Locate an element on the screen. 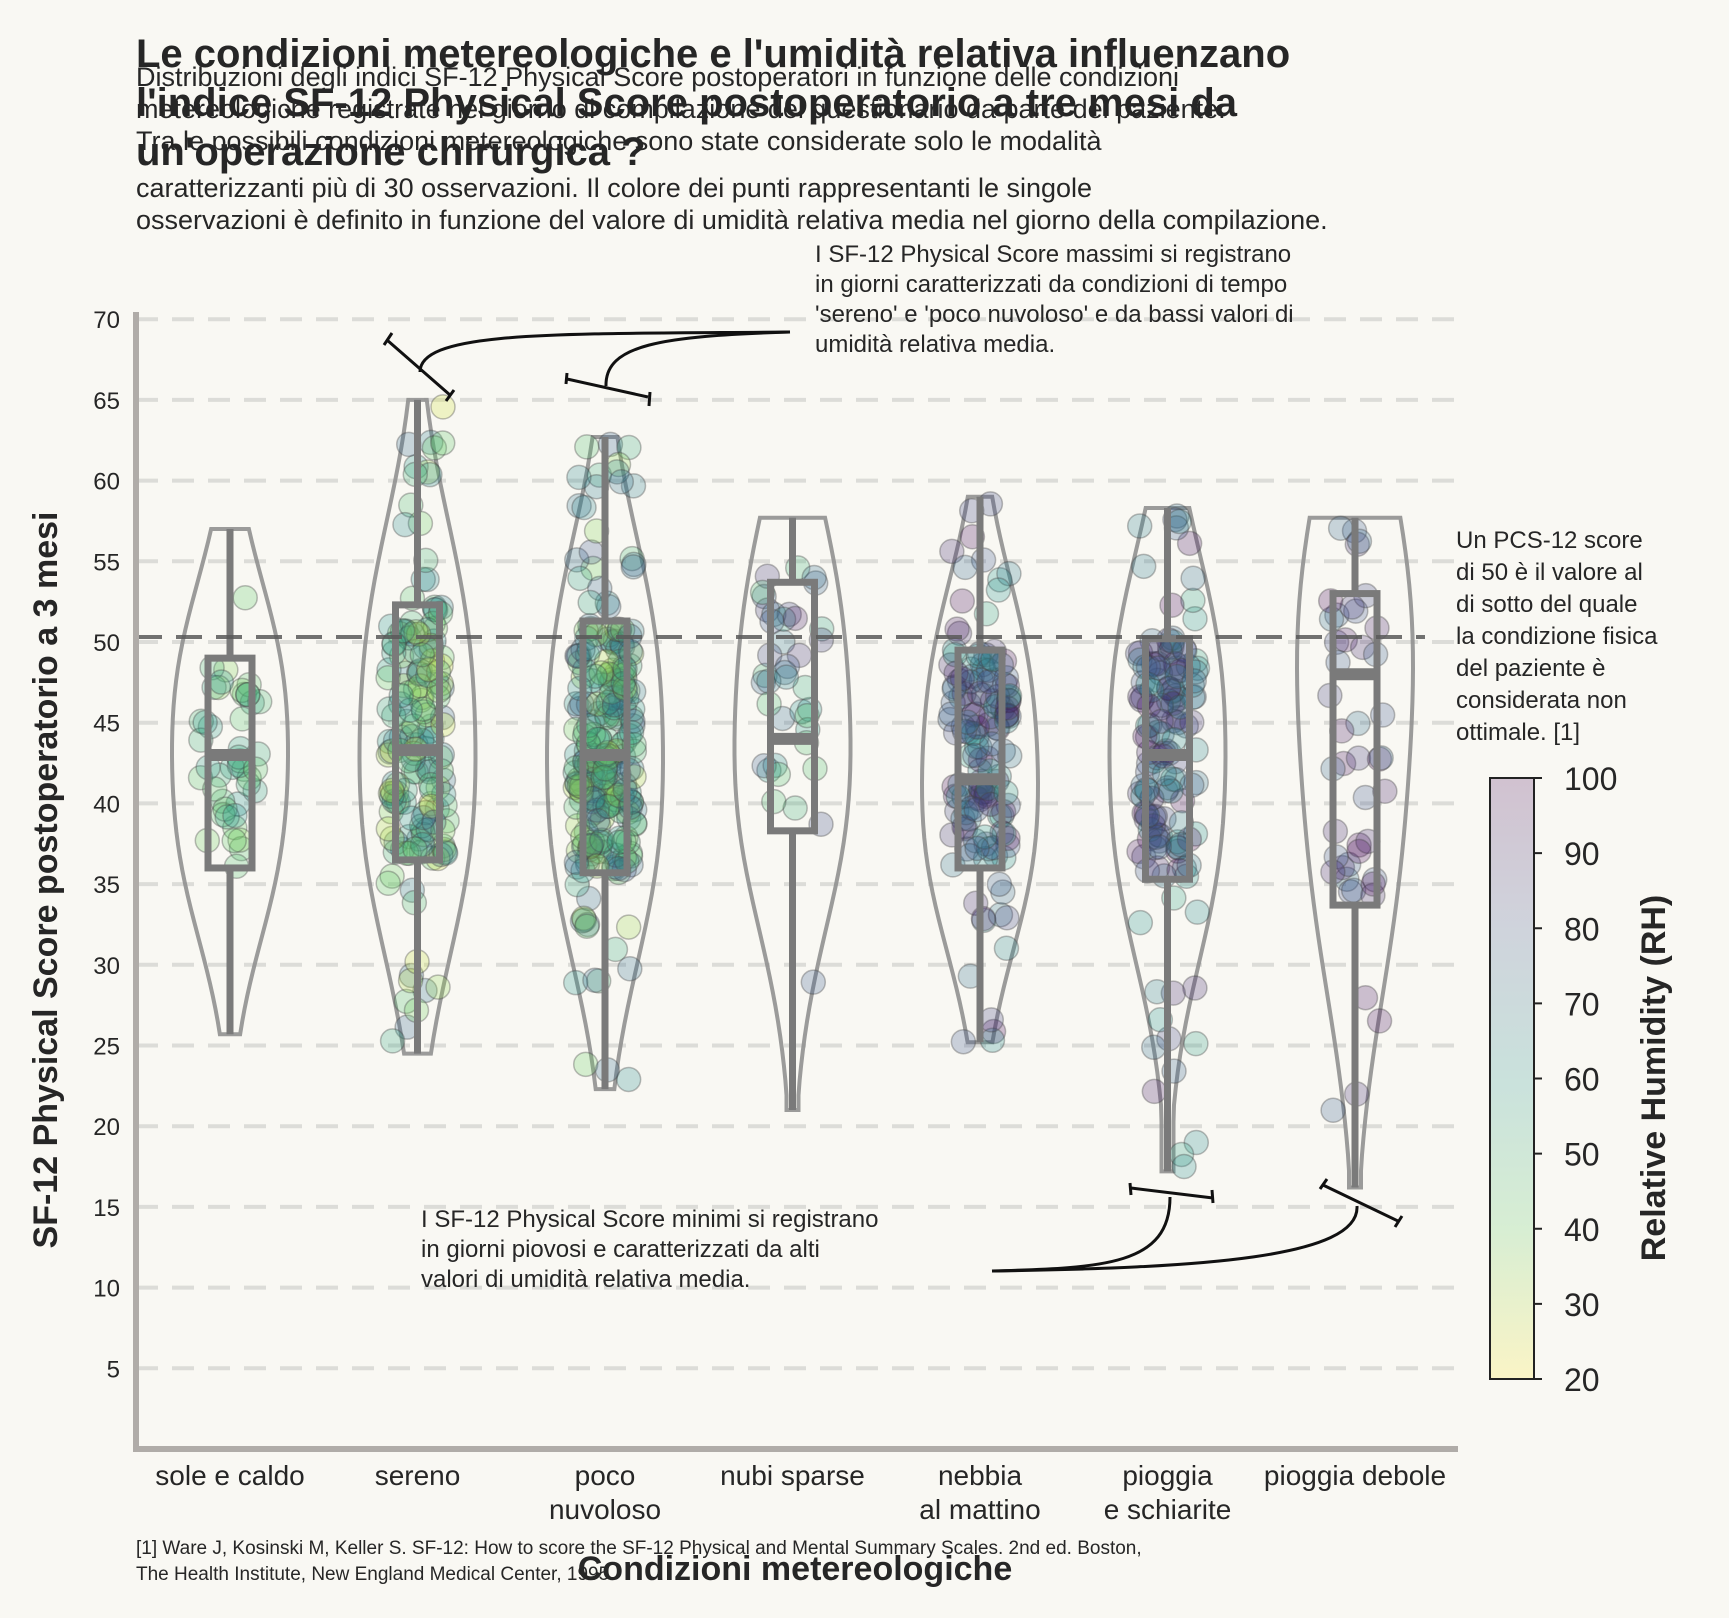 The height and width of the screenshot is (1618, 1729). annotation-bottom-connector-pioggia-debole is located at coordinates (1175, 1239).